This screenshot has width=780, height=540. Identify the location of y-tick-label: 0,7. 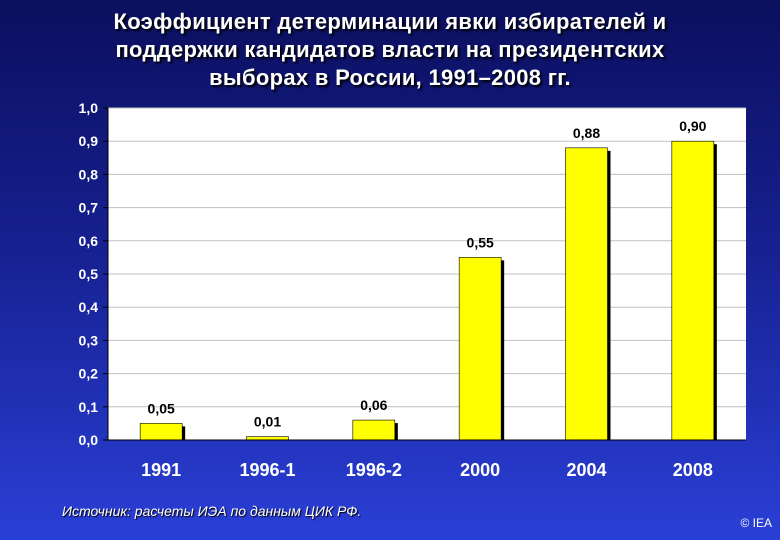
(89, 208).